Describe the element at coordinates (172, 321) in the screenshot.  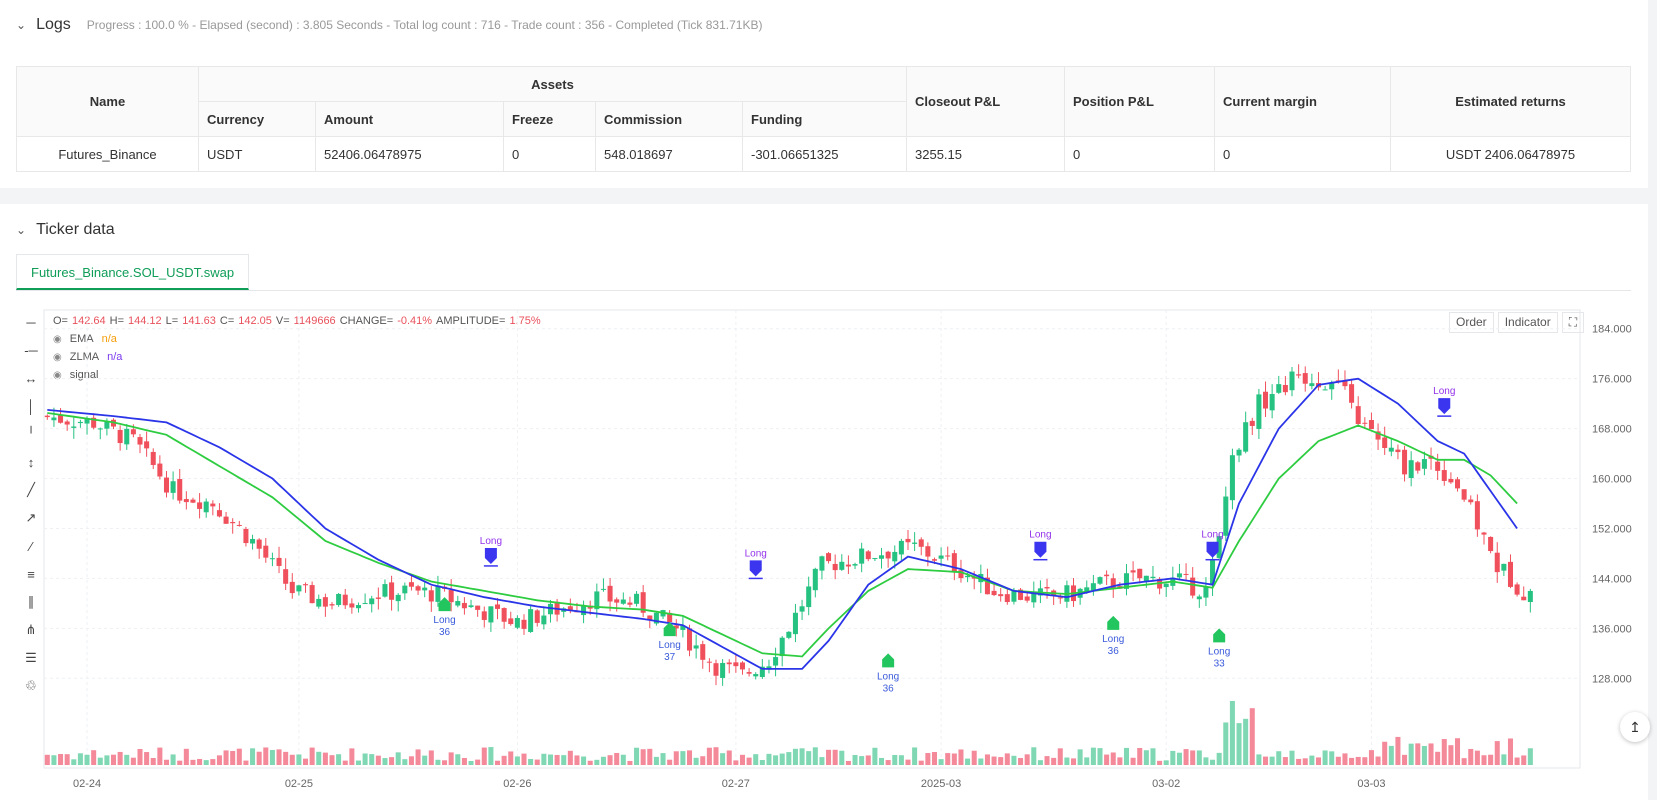
I see `ohlc-l-label: L=` at that location.